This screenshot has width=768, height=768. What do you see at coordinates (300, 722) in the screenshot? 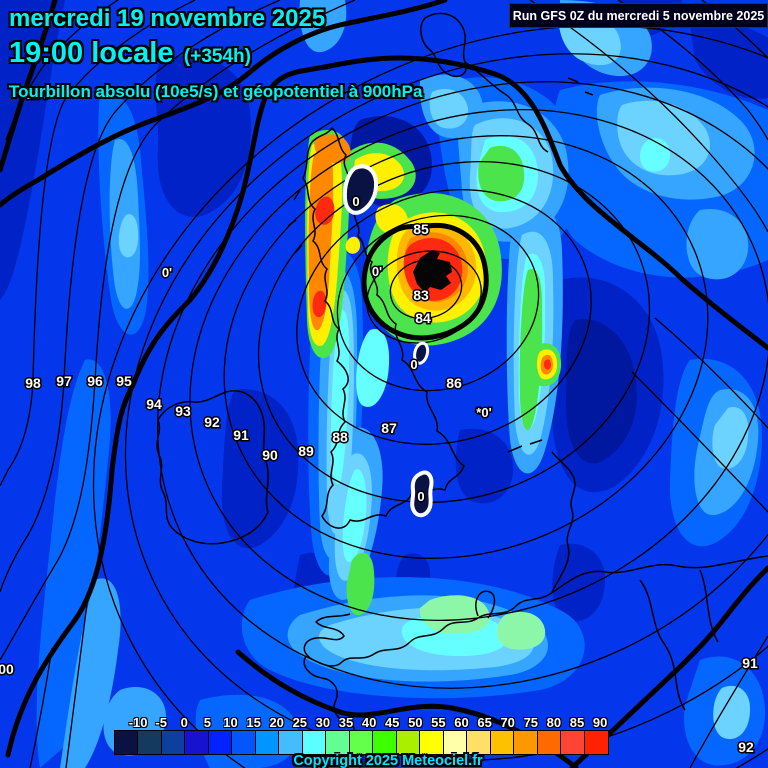
I see `legend-tick: 25` at bounding box center [300, 722].